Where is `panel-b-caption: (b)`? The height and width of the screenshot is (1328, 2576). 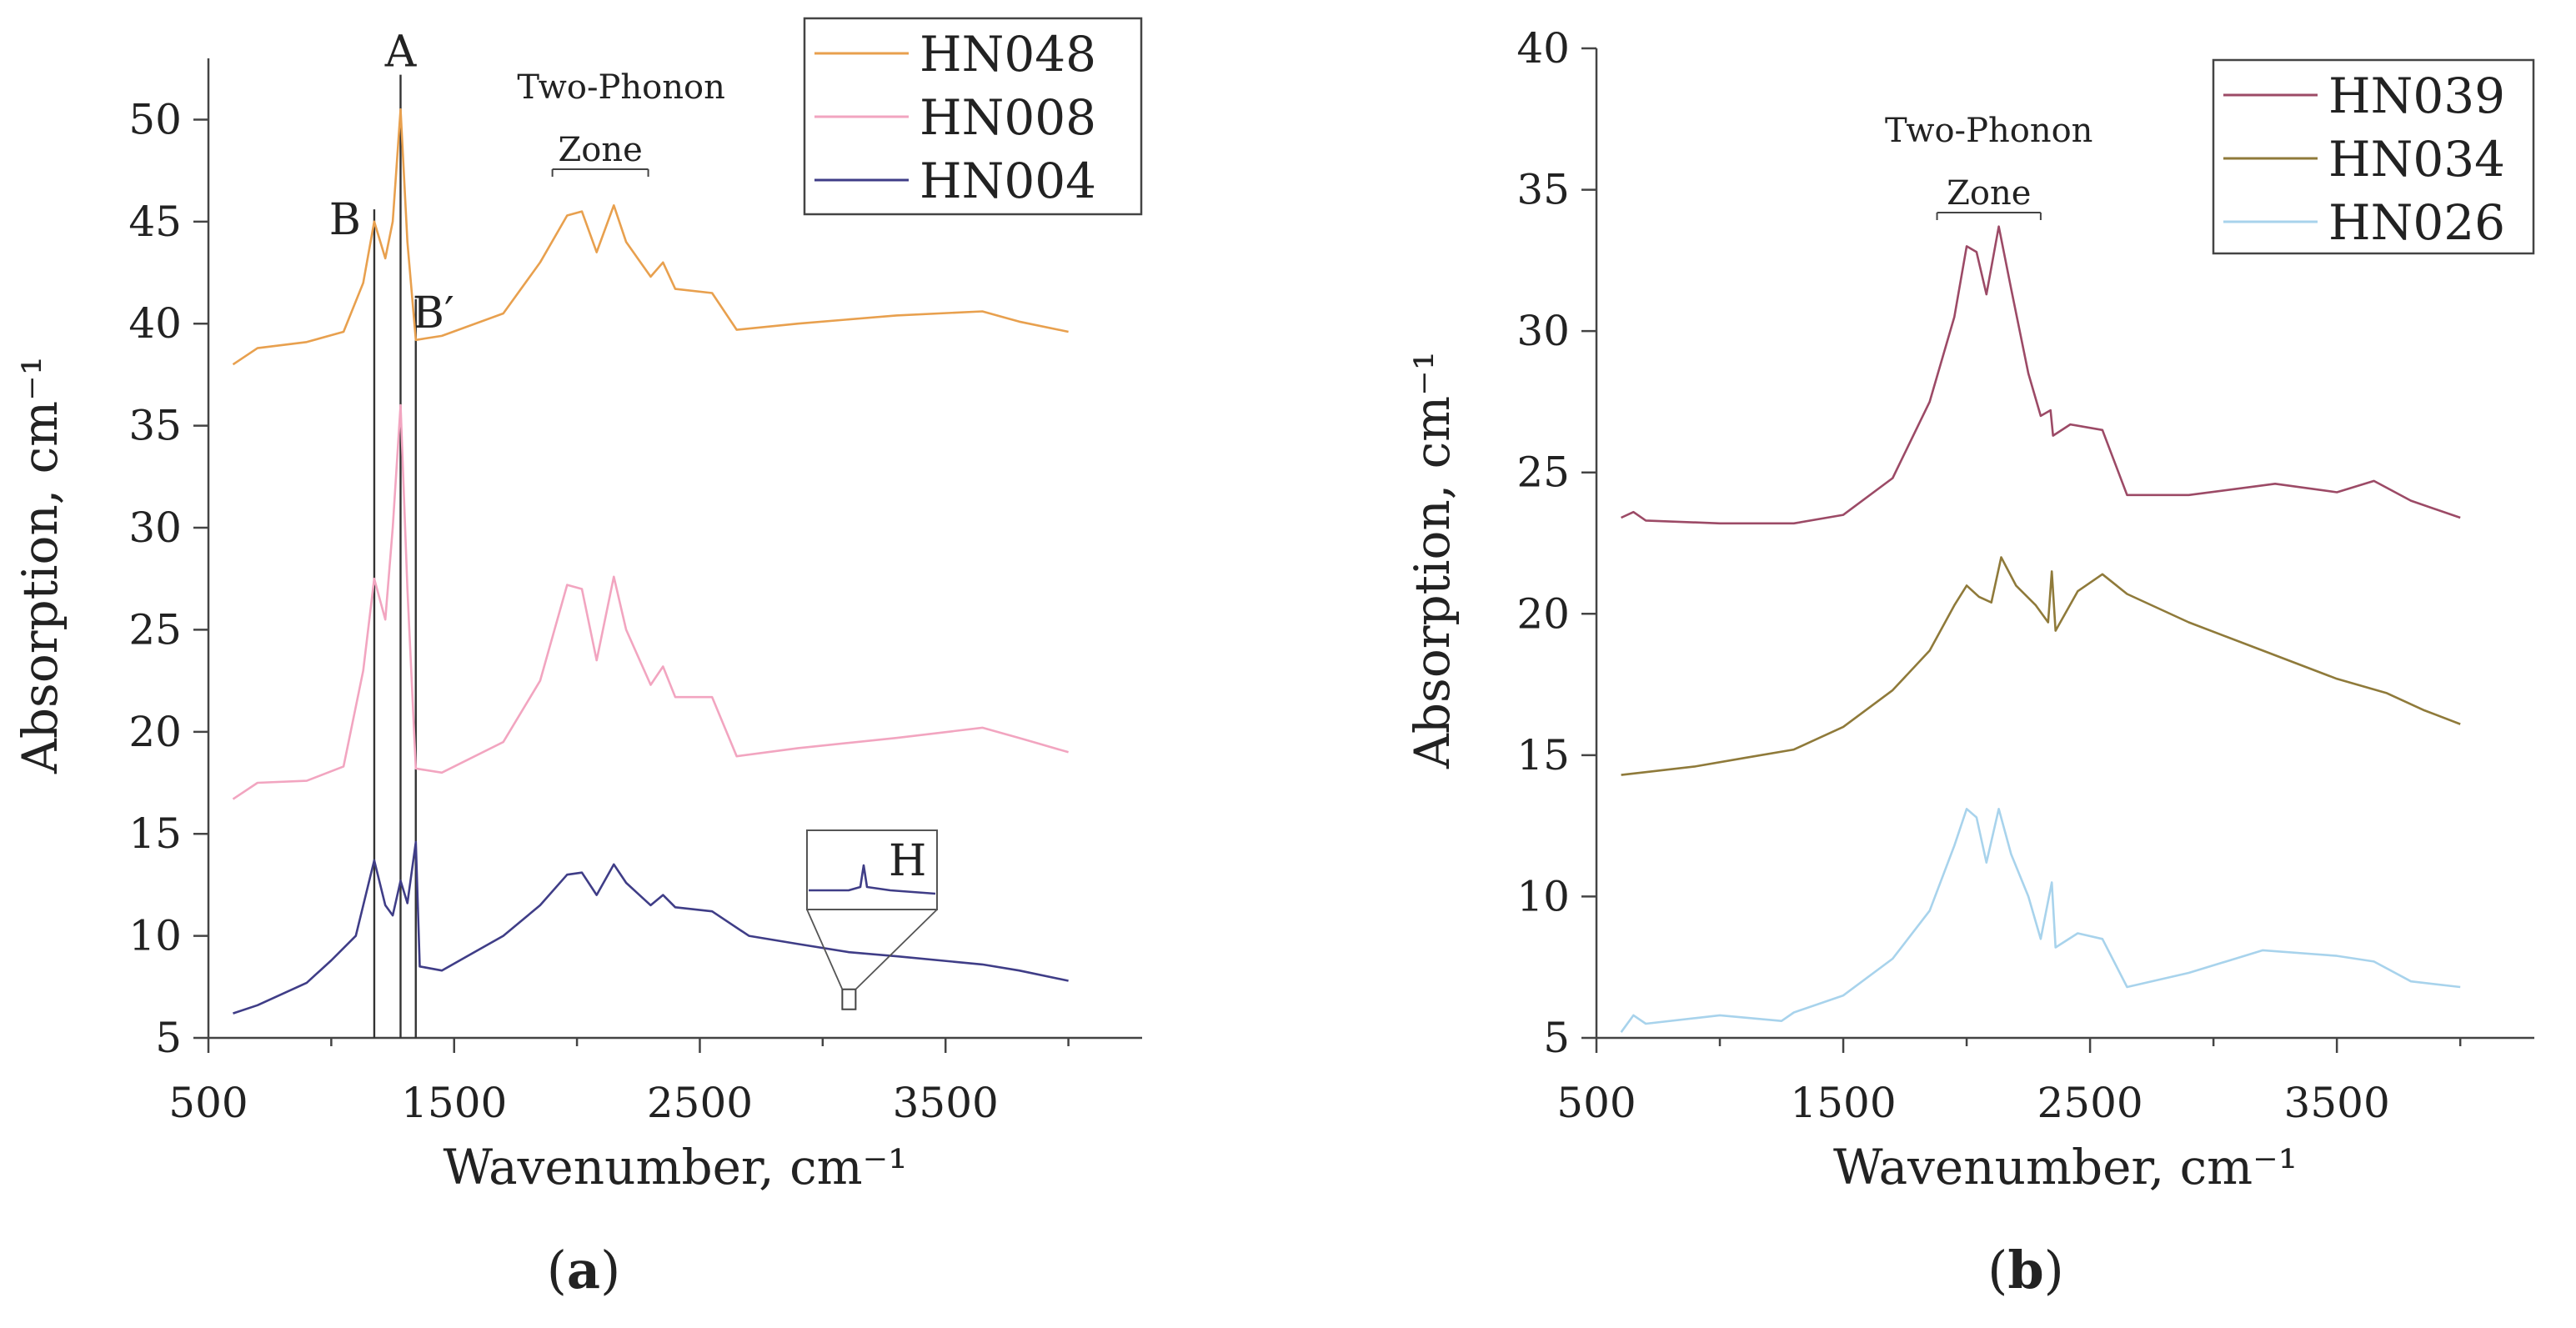
panel-b-caption: (b) is located at coordinates (2025, 1270).